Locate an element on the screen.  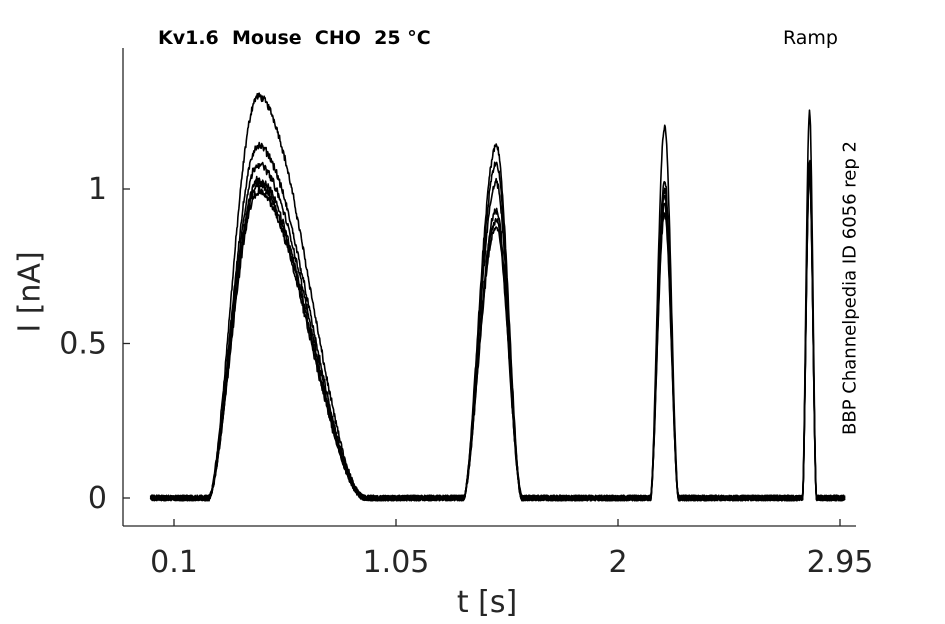
y-axis-label: I [nA] is located at coordinates (30, 292).